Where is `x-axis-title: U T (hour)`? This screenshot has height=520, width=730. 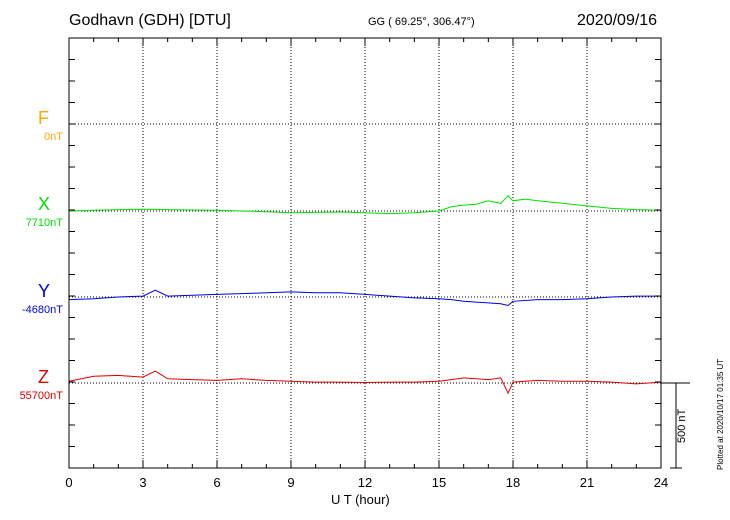
x-axis-title: U T (hour) is located at coordinates (360, 499).